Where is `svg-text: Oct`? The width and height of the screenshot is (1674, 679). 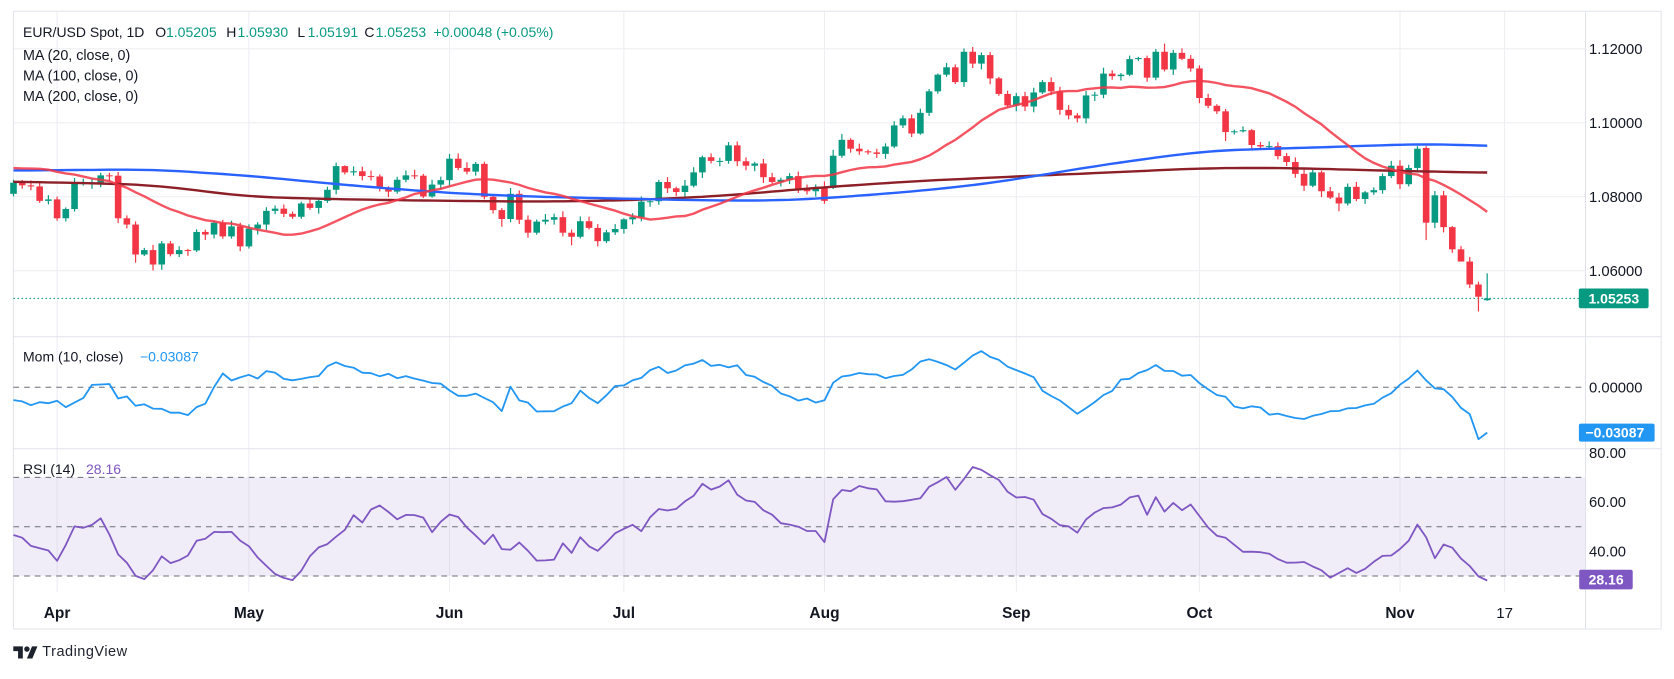 svg-text: Oct is located at coordinates (1199, 613).